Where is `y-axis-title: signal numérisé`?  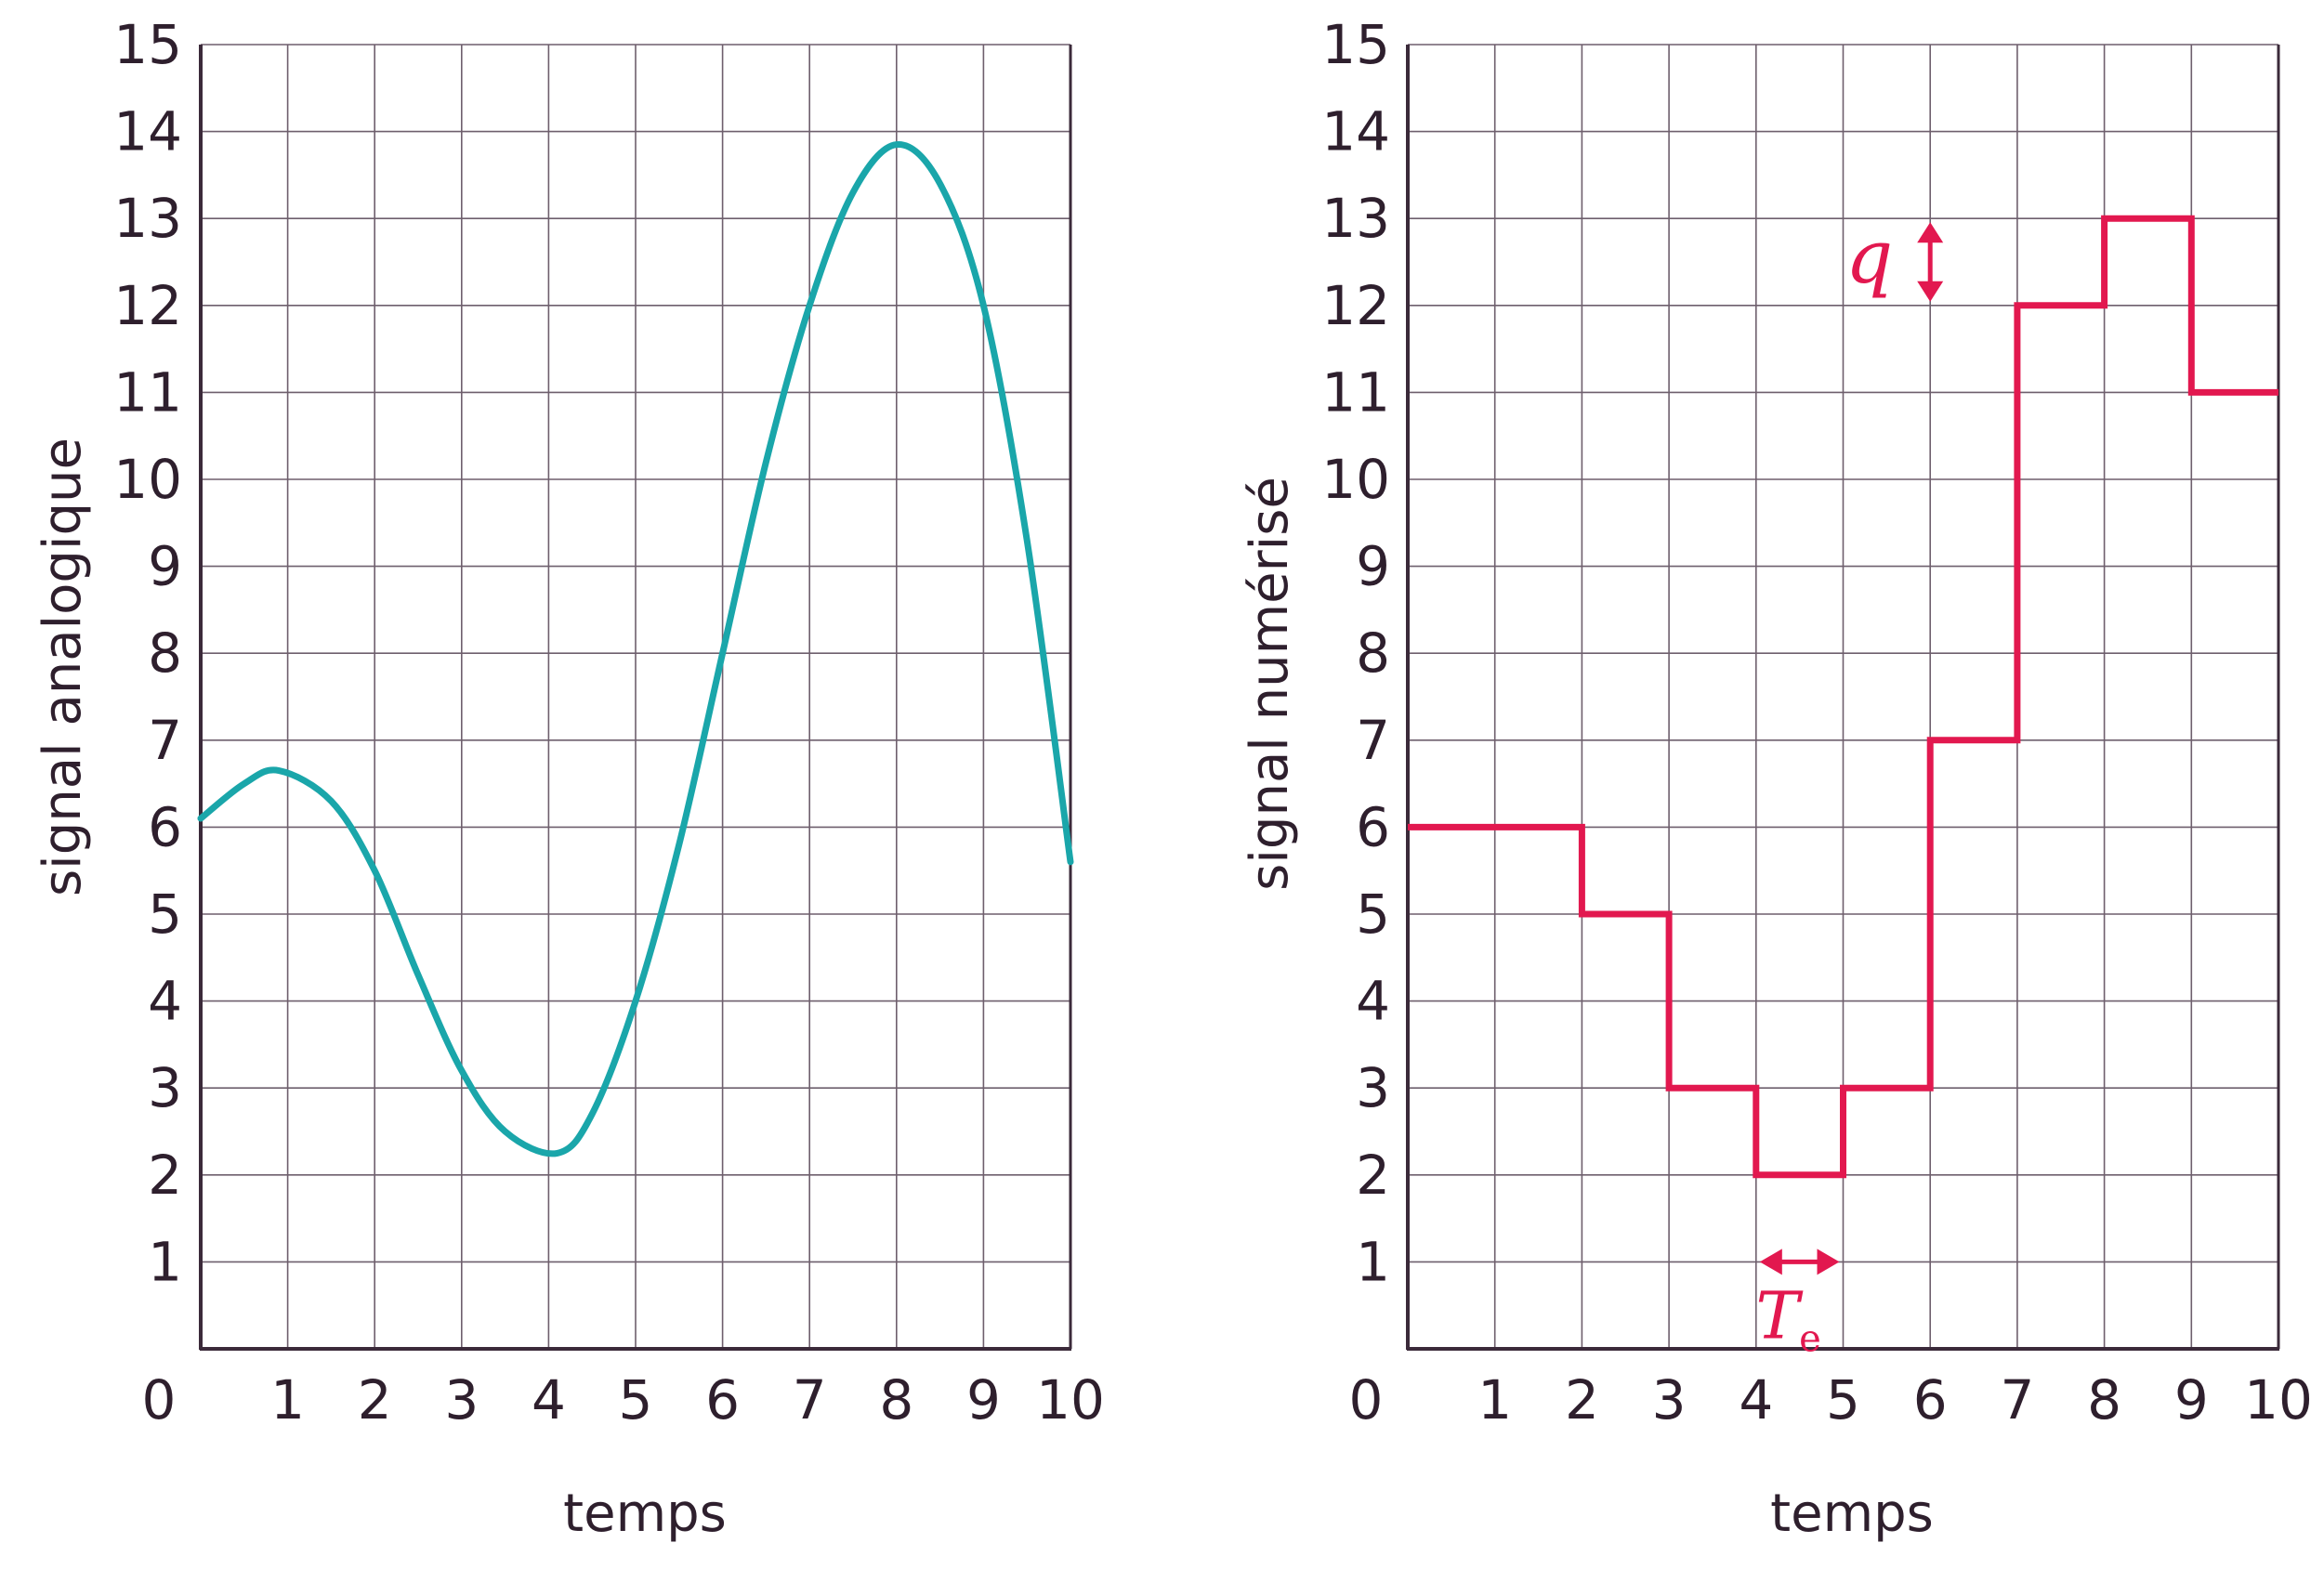 y-axis-title: signal numérisé is located at coordinates (1270, 684).